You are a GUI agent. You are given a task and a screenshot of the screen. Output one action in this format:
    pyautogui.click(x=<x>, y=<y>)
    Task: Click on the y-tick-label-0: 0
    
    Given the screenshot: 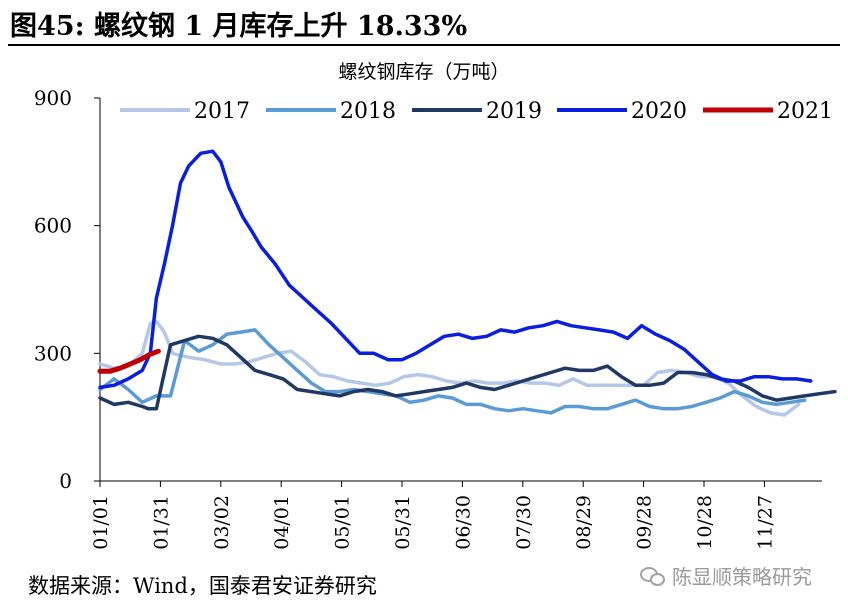 What is the action you would take?
    pyautogui.click(x=65, y=481)
    